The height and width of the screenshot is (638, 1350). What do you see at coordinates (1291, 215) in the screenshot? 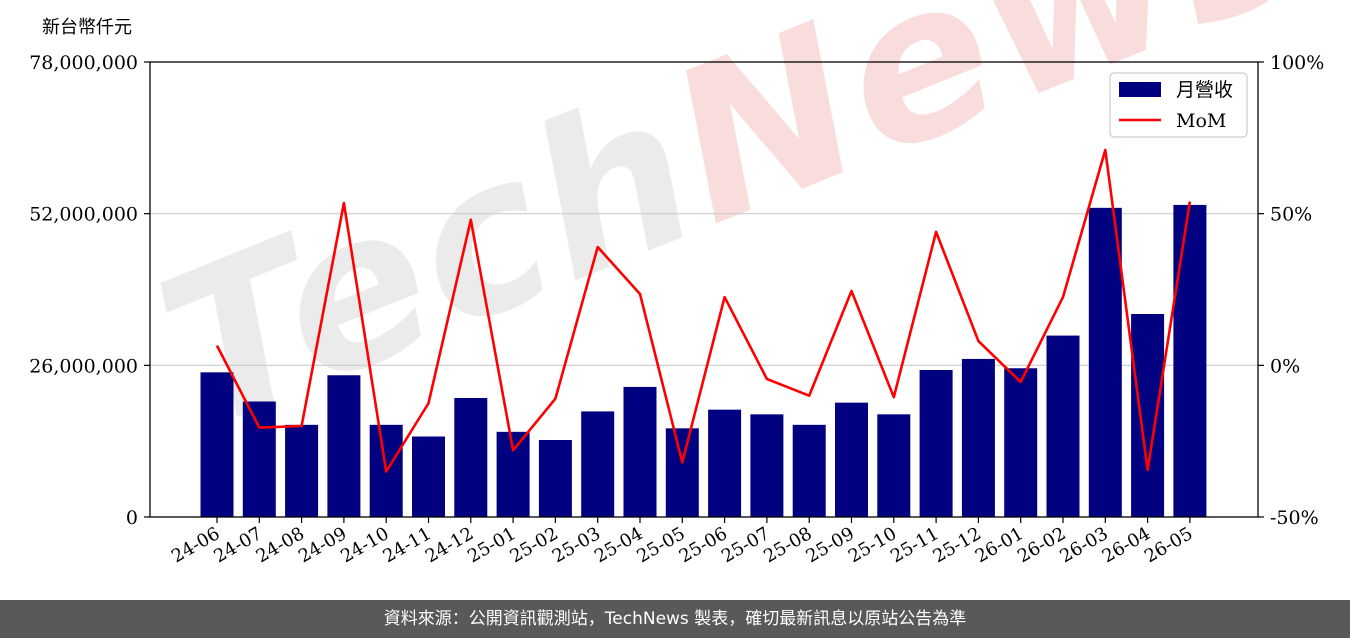
I see `right-tick-label-2: 50%` at bounding box center [1291, 215].